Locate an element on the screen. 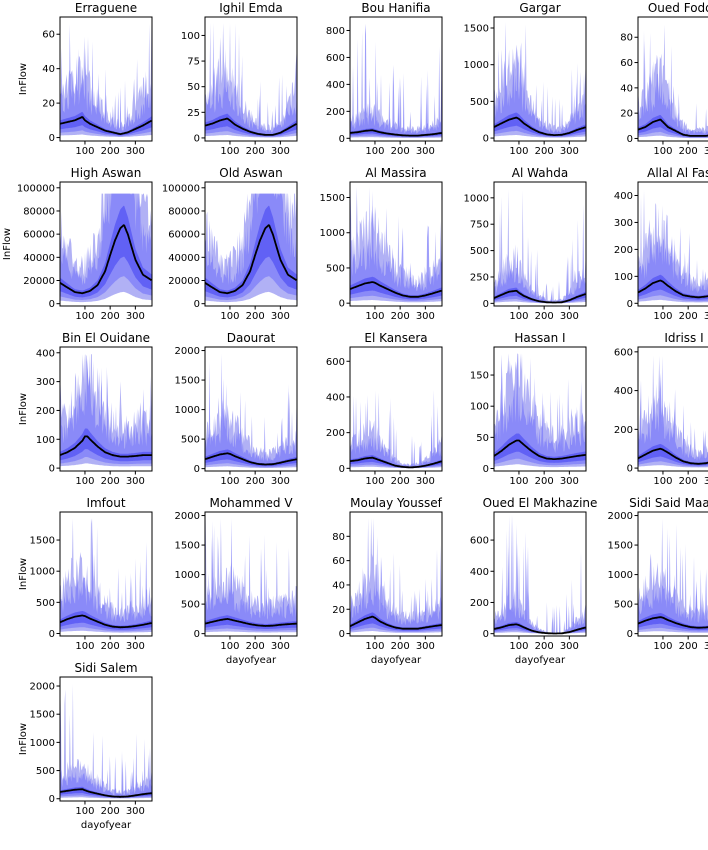 This screenshot has height=850, width=708. panel-title: Hassan I is located at coordinates (539, 338).